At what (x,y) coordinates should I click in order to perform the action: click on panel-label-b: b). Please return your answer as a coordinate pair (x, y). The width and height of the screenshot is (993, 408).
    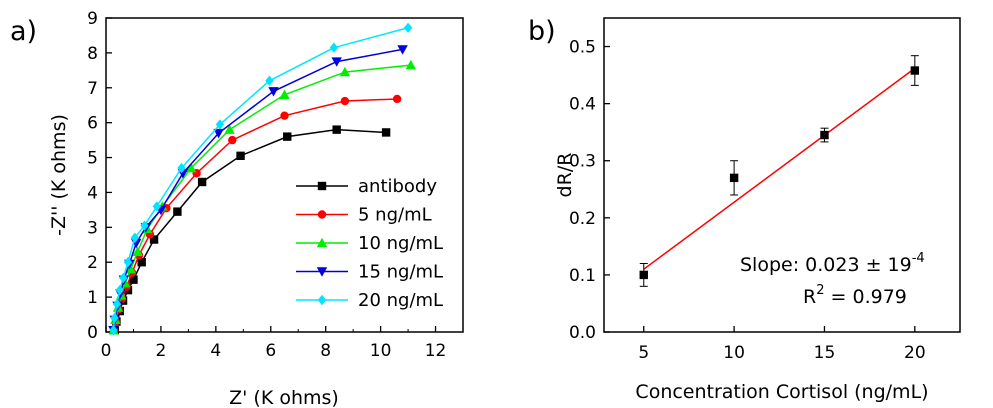
    Looking at the image, I should click on (542, 31).